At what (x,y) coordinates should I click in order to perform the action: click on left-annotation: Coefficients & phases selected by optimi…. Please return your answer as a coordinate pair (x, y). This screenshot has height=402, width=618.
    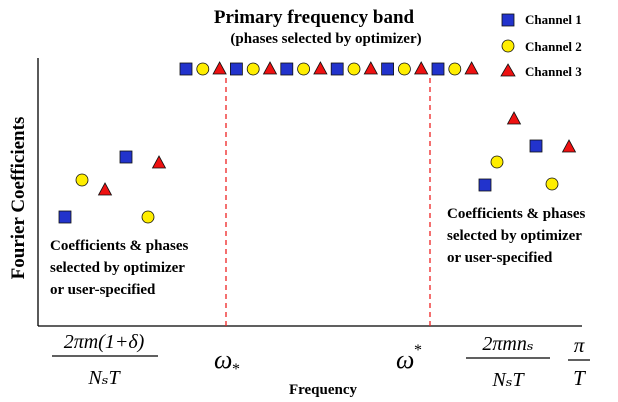
    Looking at the image, I should click on (119, 268).